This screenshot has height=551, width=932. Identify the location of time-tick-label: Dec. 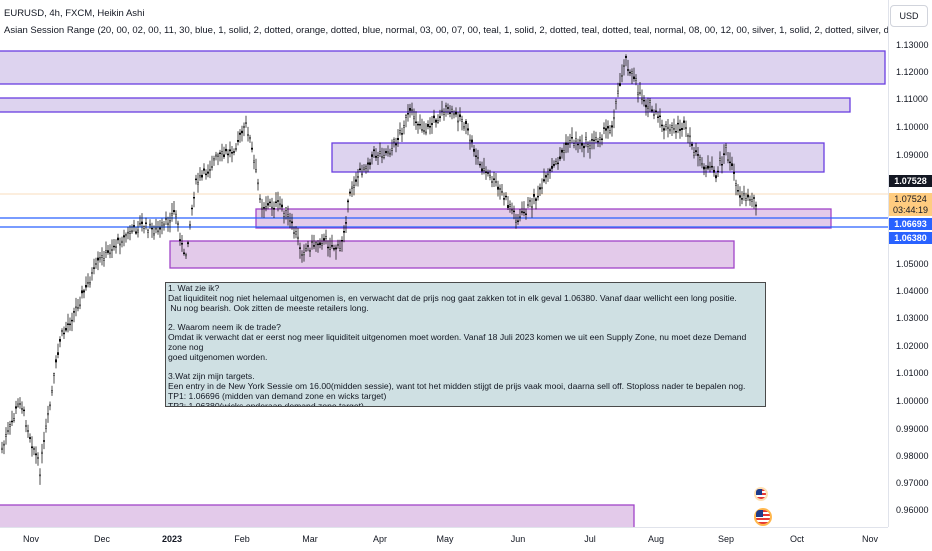
(102, 539).